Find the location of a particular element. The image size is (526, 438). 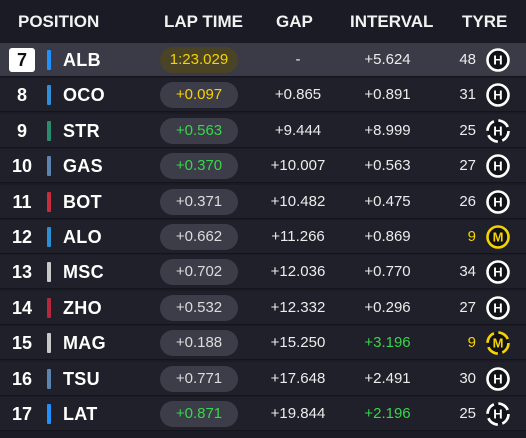

position-number: 8 is located at coordinates (21, 95).